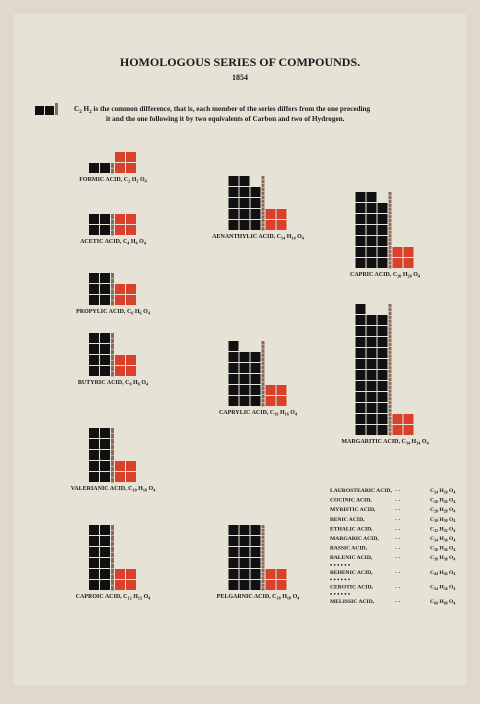 The height and width of the screenshot is (704, 480). Describe the element at coordinates (113, 489) in the screenshot. I see `compound-label: VALERIANIC ACID, C10 H10 O4` at that location.